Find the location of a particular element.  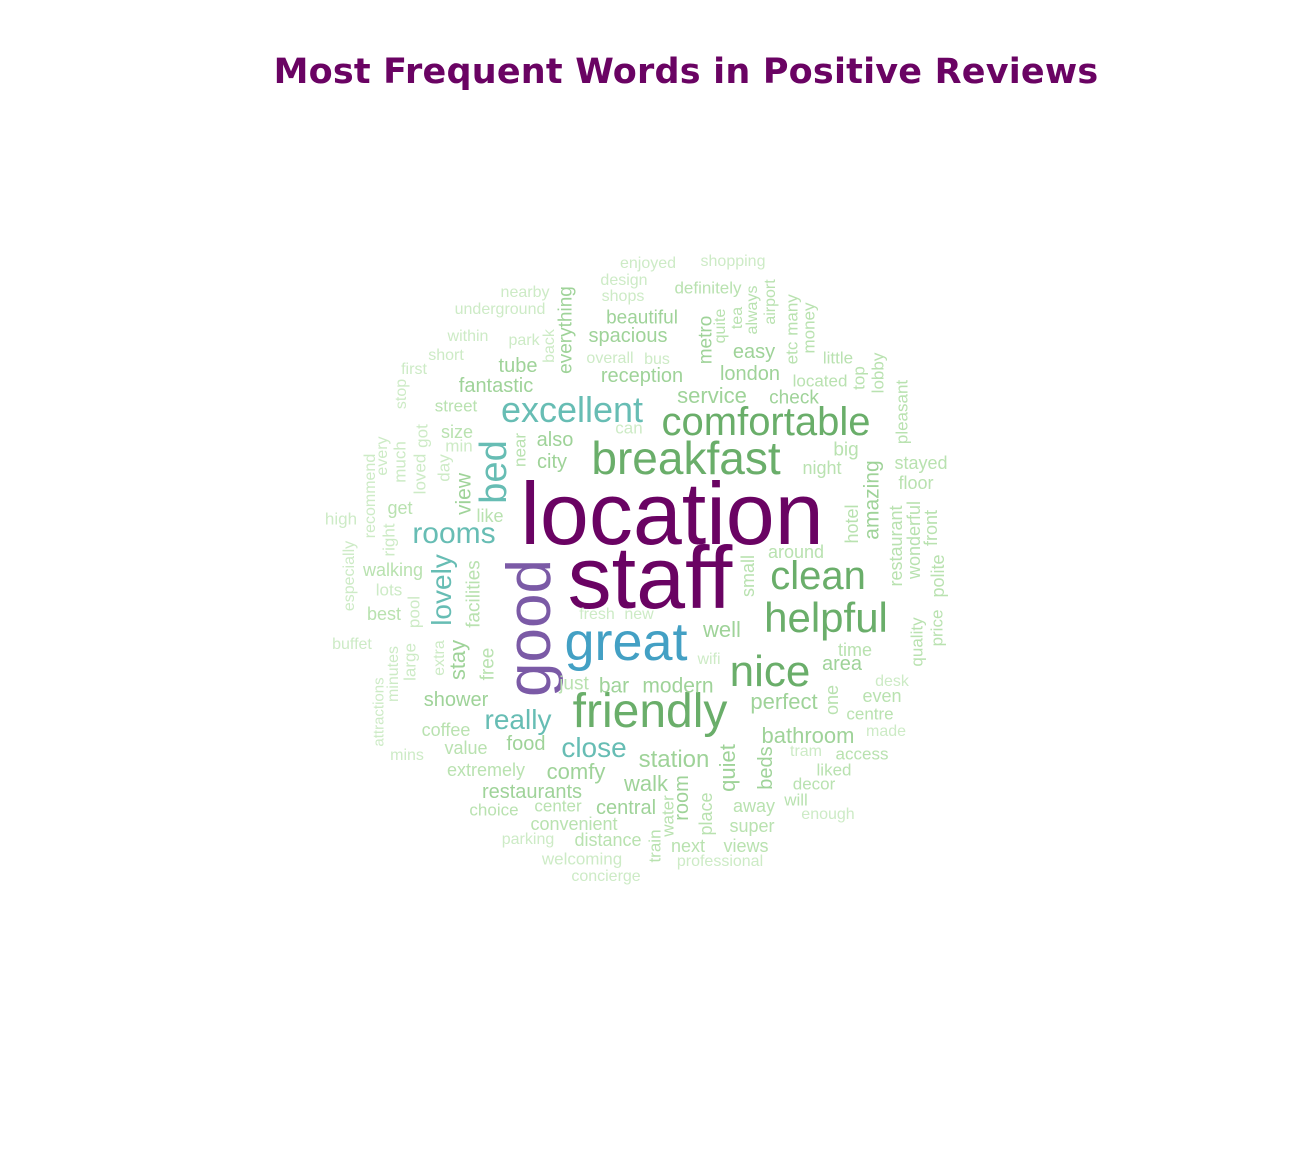

word-parking: parking is located at coordinates (528, 839).